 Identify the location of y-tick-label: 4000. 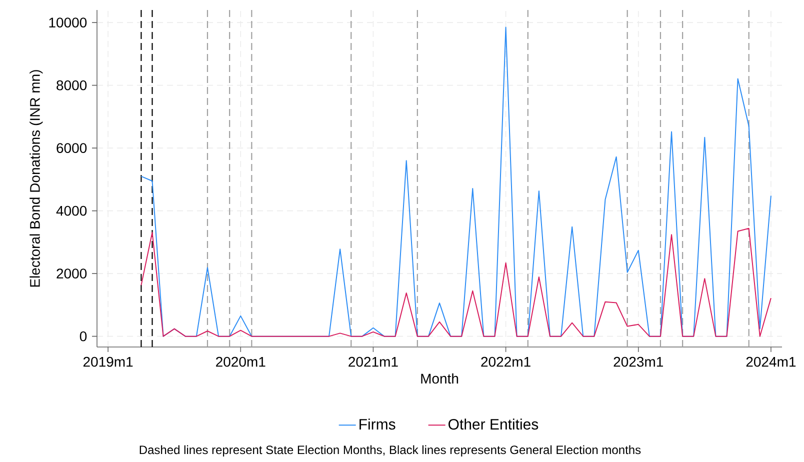
(71, 211).